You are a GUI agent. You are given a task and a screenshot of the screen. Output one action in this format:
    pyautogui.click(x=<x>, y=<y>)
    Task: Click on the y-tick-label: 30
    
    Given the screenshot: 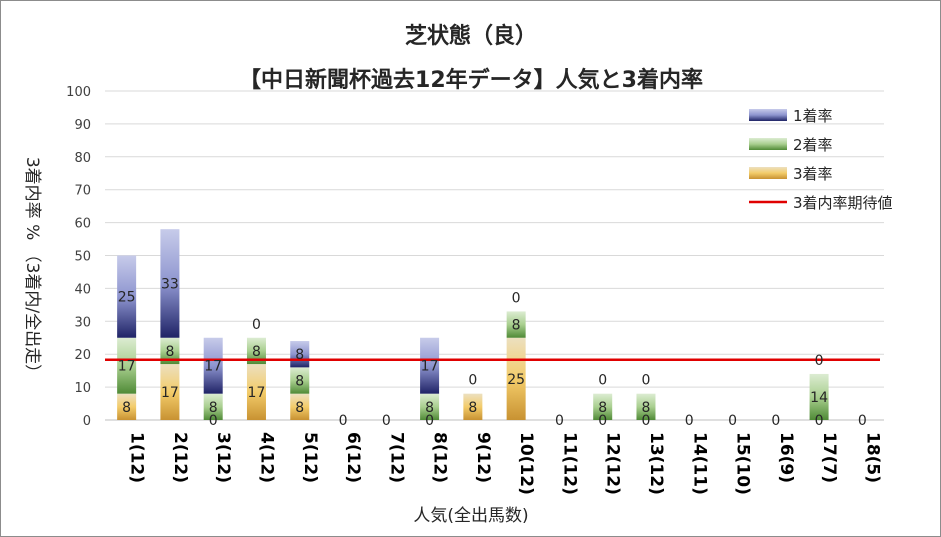 What is the action you would take?
    pyautogui.click(x=82, y=322)
    